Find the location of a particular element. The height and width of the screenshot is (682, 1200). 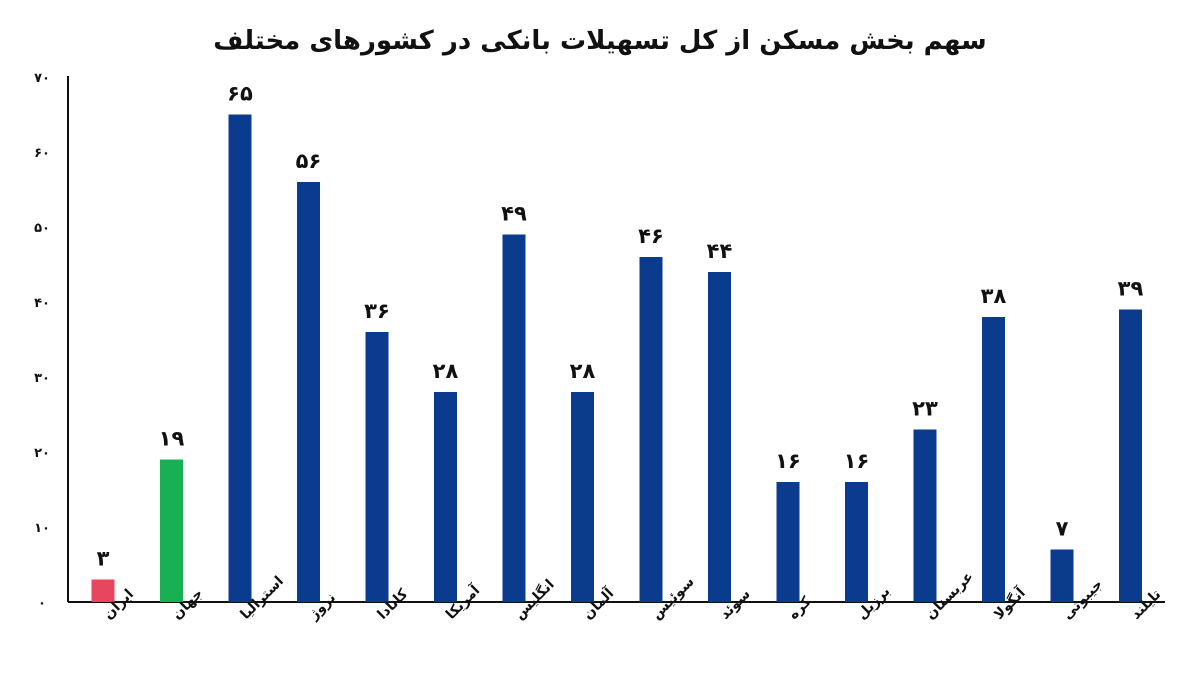

y-tick-label: ۱۰ is located at coordinates (42, 528).